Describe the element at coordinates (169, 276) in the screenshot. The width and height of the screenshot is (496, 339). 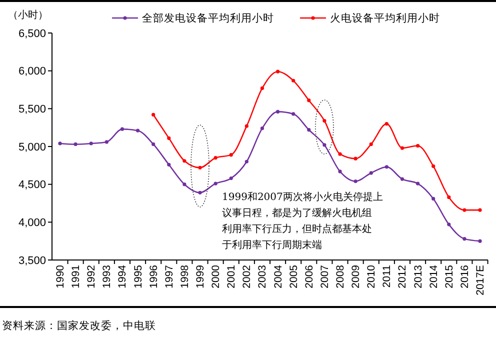
I see `x-tick-label: 1997` at that location.